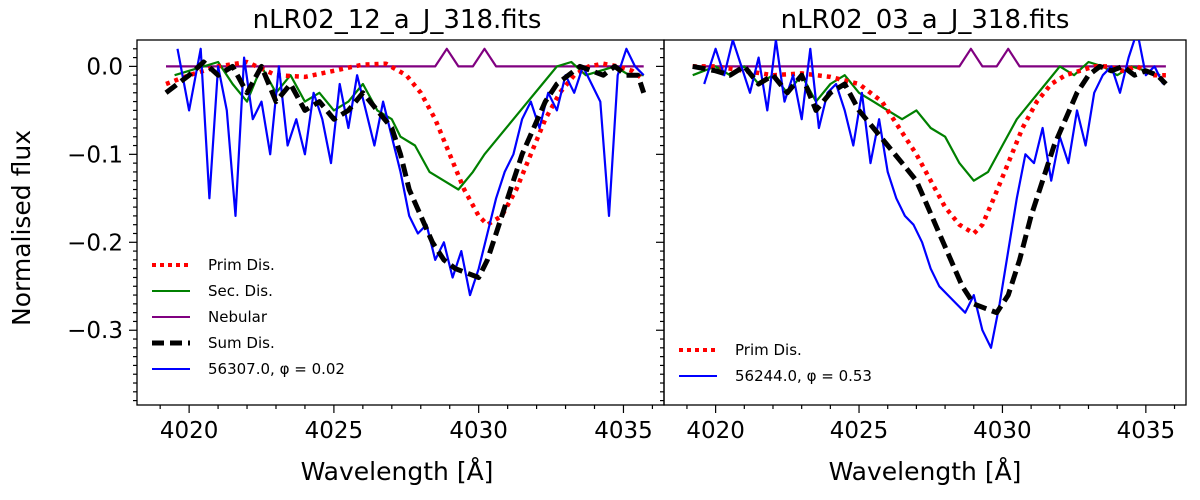 The height and width of the screenshot is (500, 1200). I want to click on series-sec-dis, so click(409, 125).